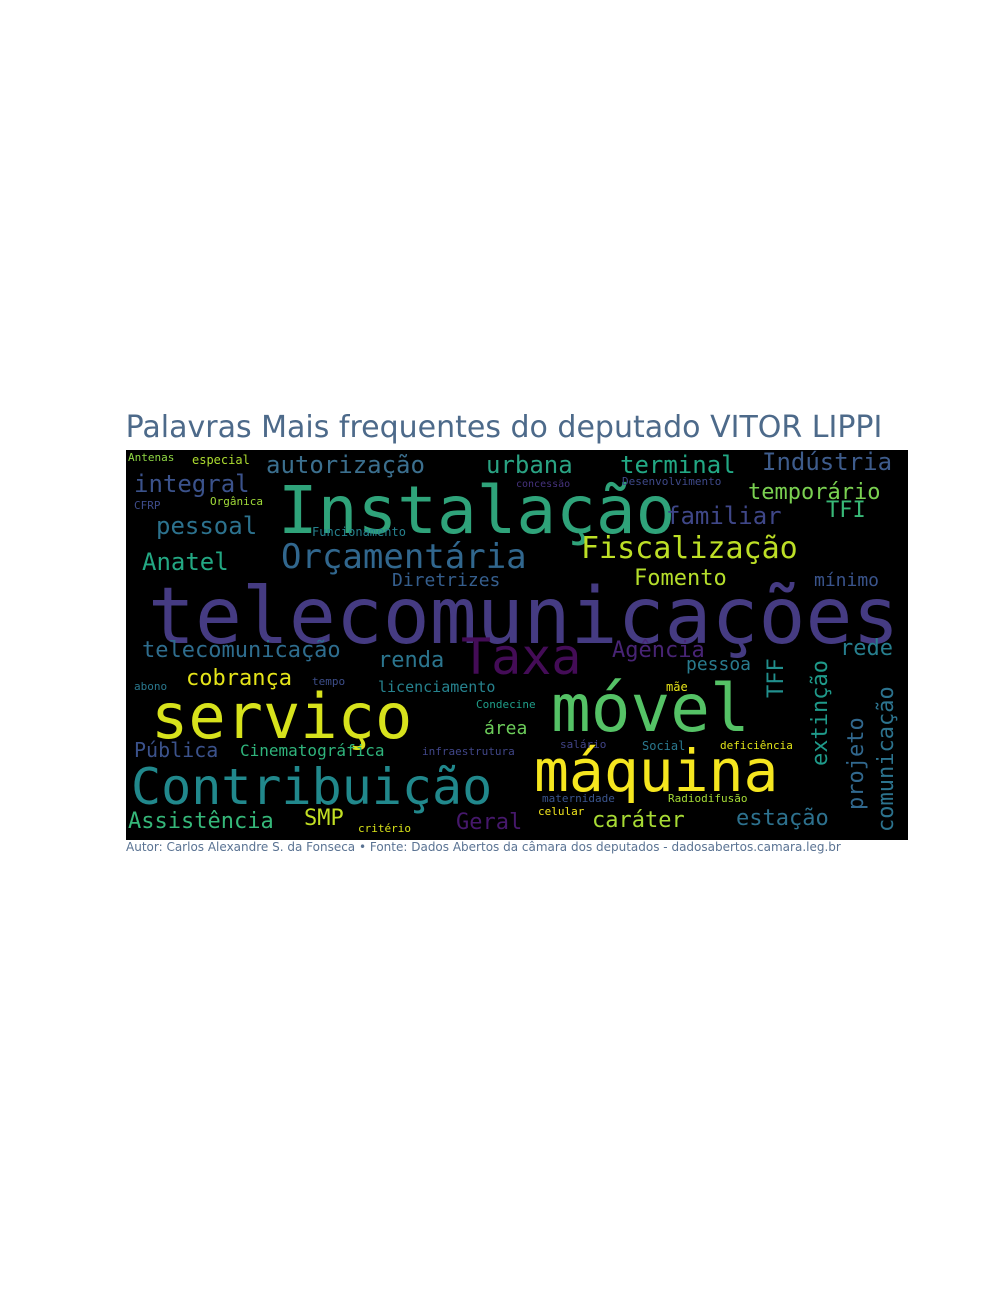 Image resolution: width=1008 pixels, height=1296 pixels. What do you see at coordinates (147, 505) in the screenshot?
I see `word-46: CFRP` at bounding box center [147, 505].